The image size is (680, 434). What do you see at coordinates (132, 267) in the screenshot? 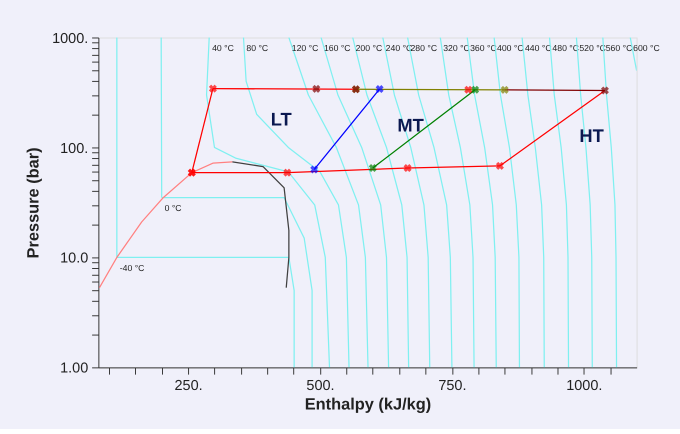
I see `series-label: -40 °C` at bounding box center [132, 267].